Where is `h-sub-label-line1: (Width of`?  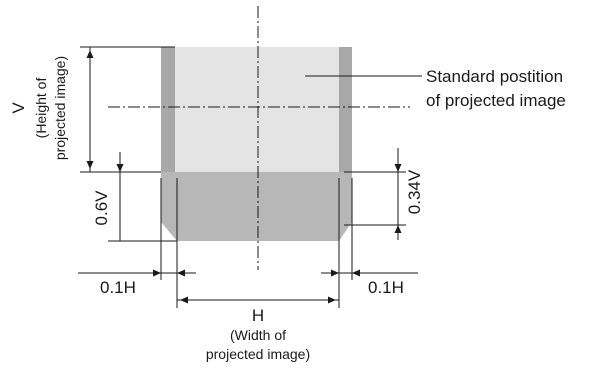 h-sub-label-line1: (Width of is located at coordinates (258, 335).